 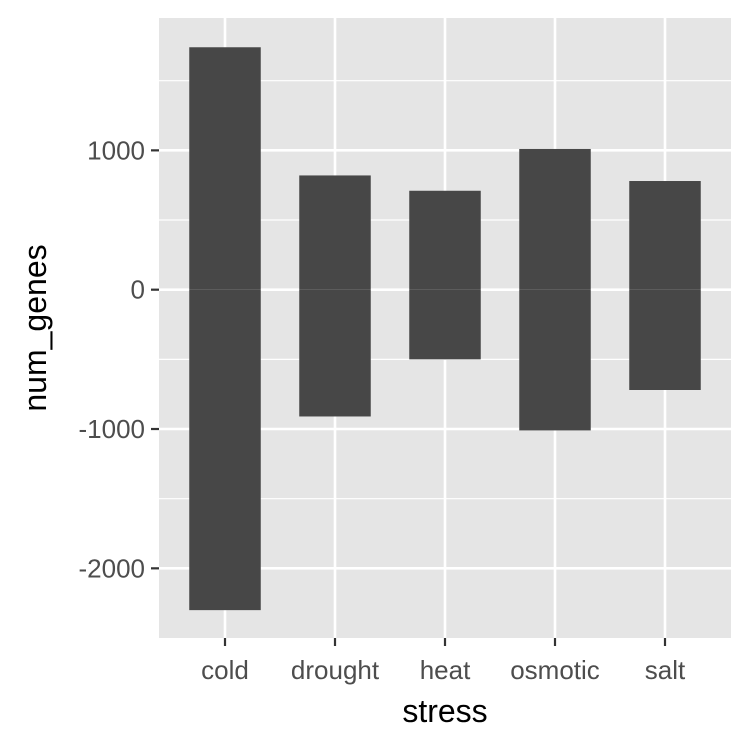 What do you see at coordinates (35, 327) in the screenshot?
I see `y-axis-title: num_genes` at bounding box center [35, 327].